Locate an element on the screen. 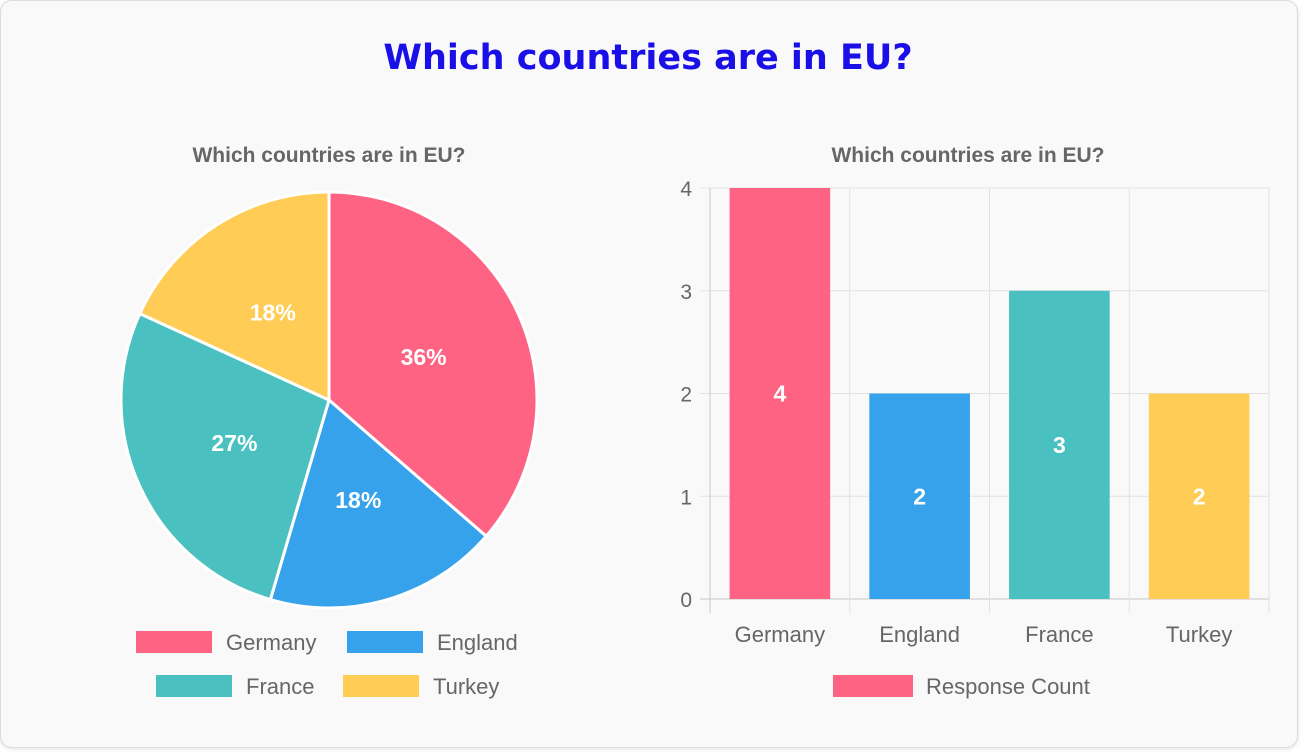 This screenshot has width=1302, height=752. page-title: Which countries are in EU? is located at coordinates (648, 58).